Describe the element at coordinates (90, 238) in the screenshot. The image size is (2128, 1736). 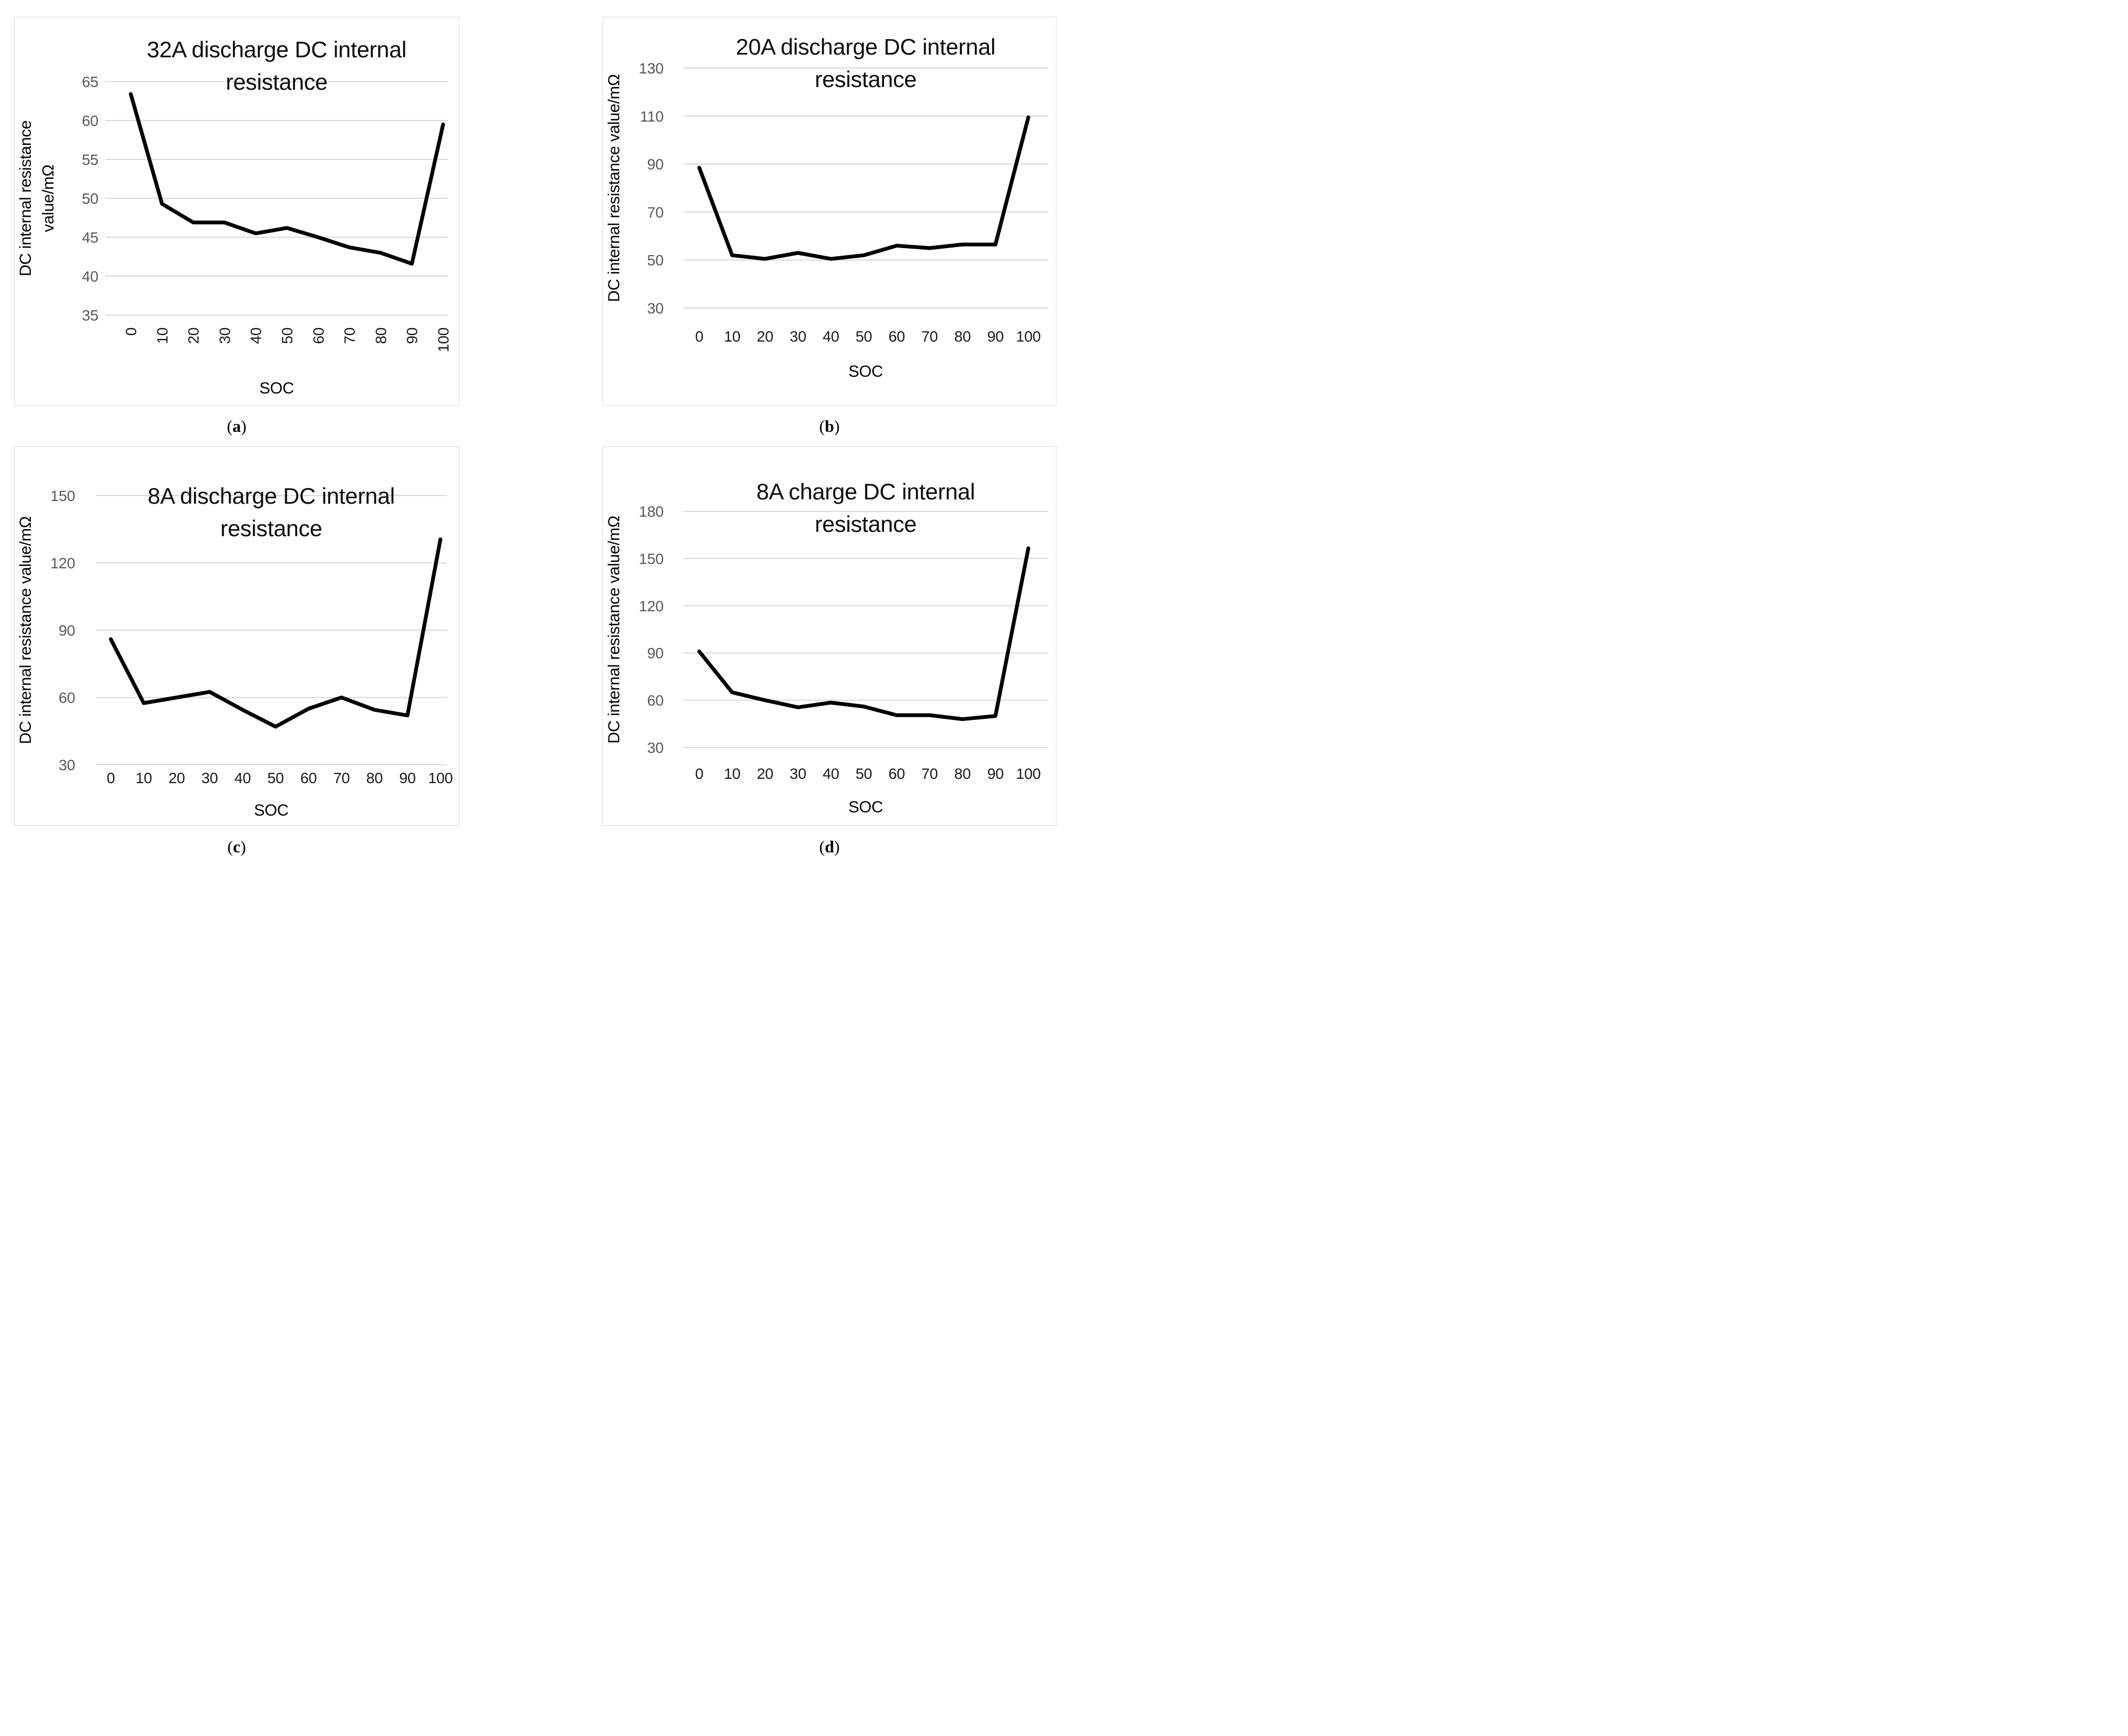
I see `y-tick-label: 45` at that location.